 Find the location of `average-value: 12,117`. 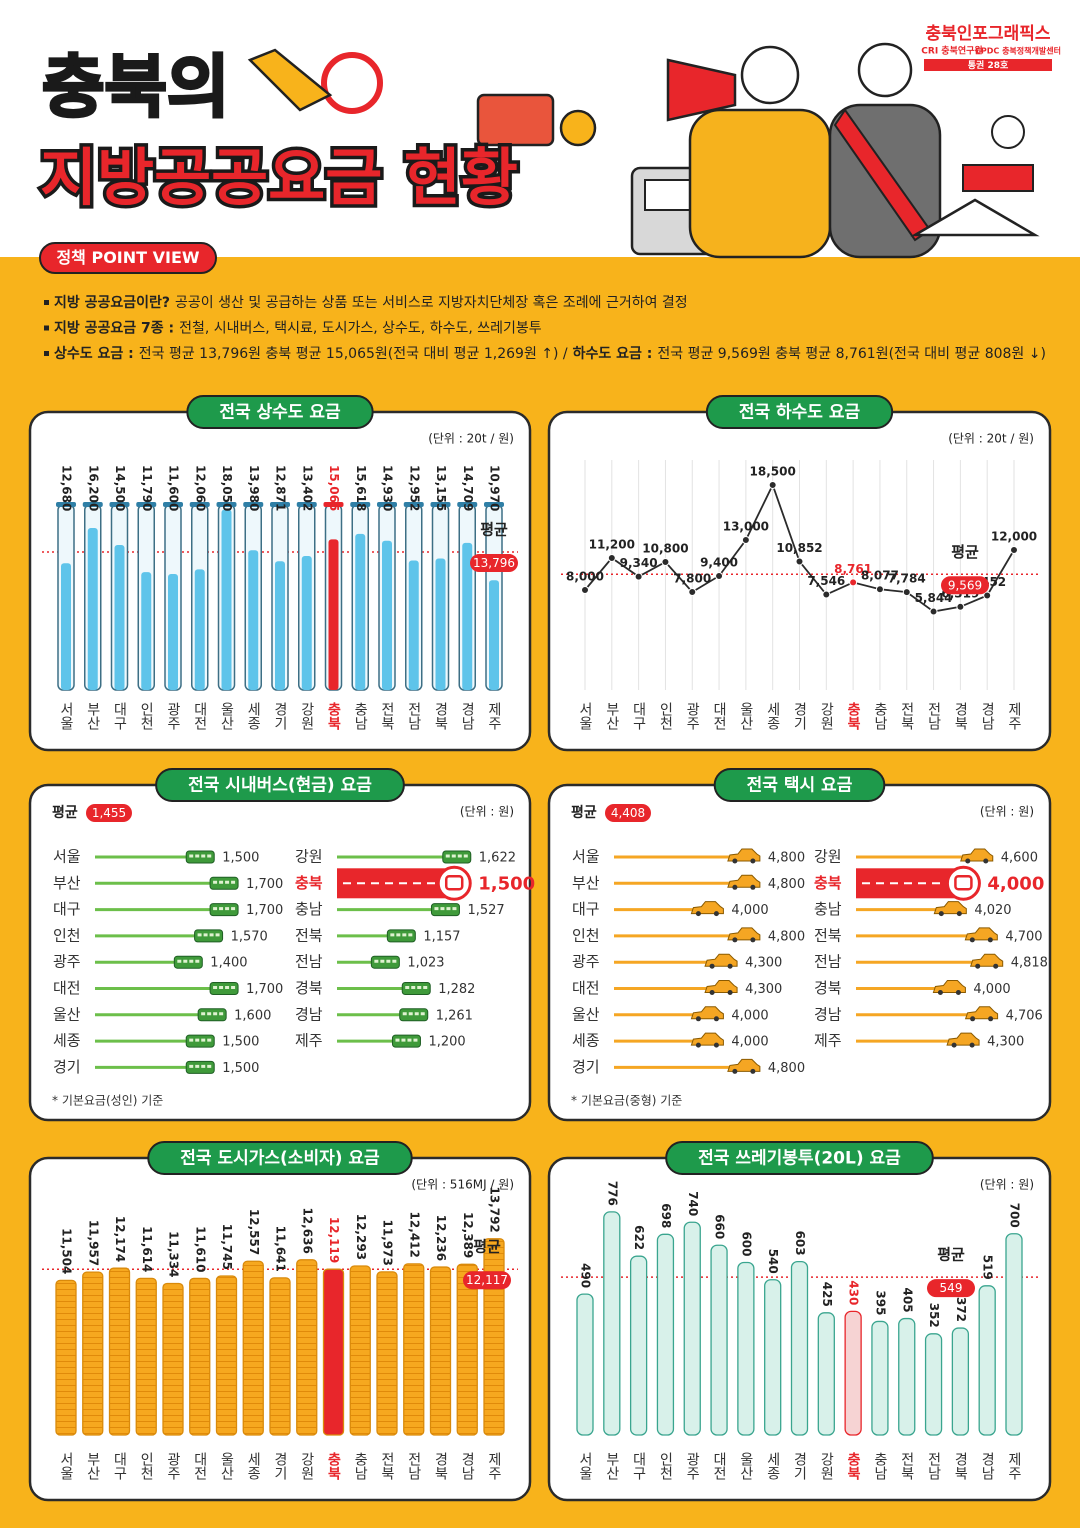

average-value: 12,117 is located at coordinates (487, 1280).